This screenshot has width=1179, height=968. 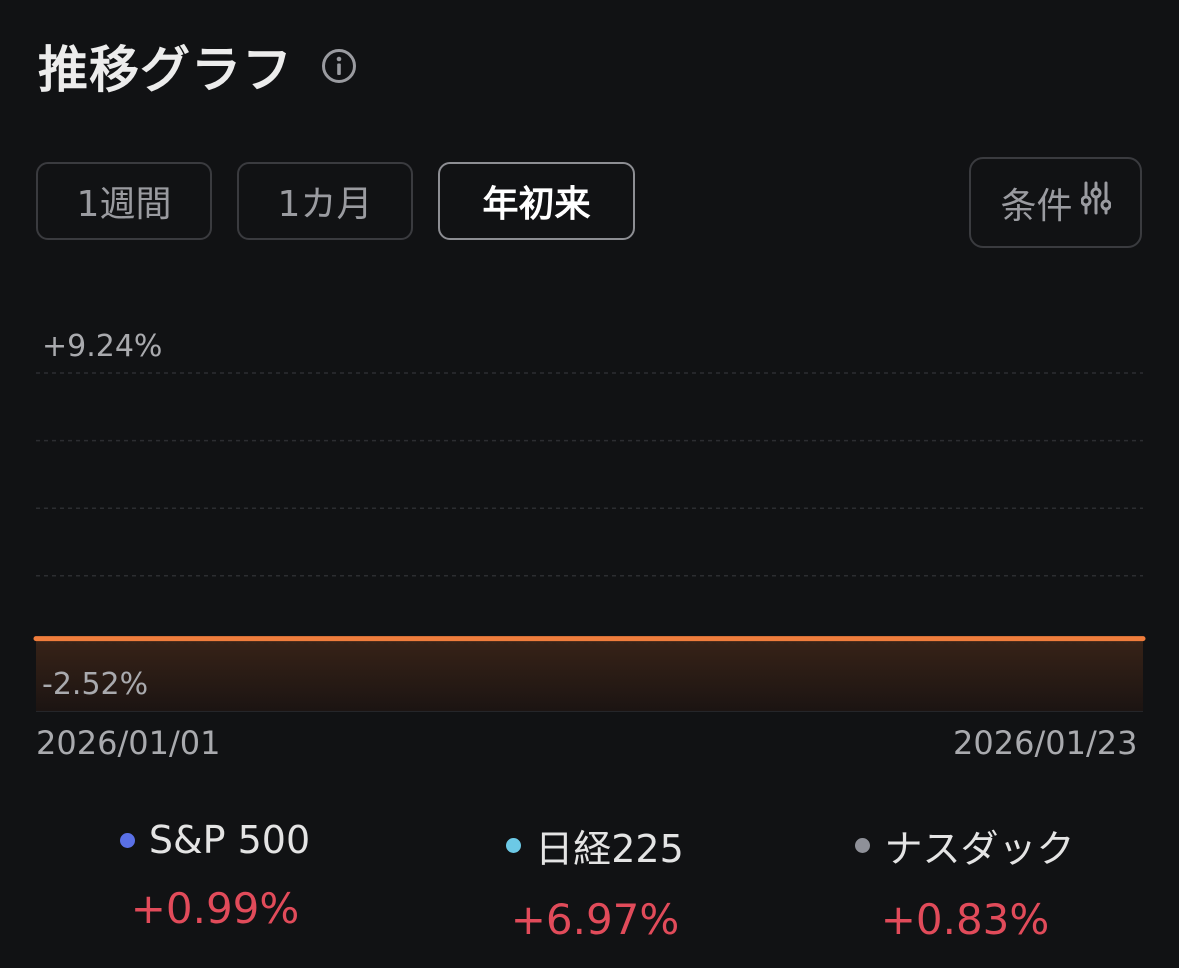 I want to click on highlight-series-area, so click(x=589, y=674).